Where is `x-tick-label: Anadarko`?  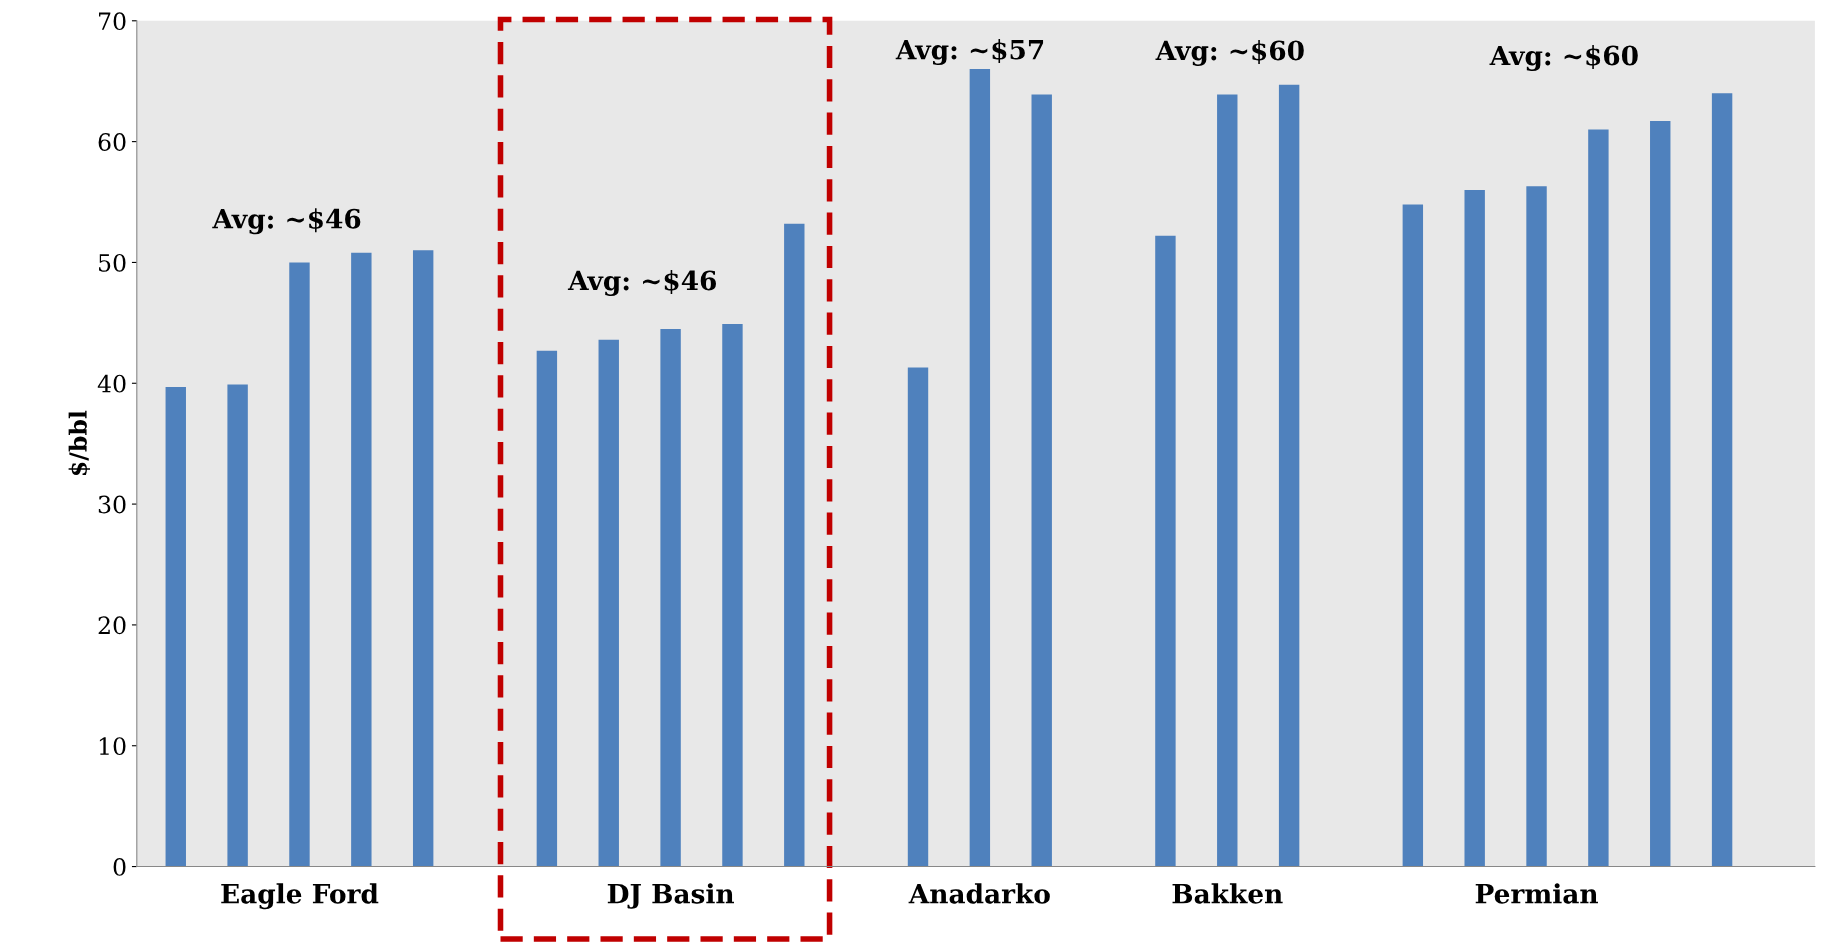
x-tick-label: Anadarko is located at coordinates (979, 893).